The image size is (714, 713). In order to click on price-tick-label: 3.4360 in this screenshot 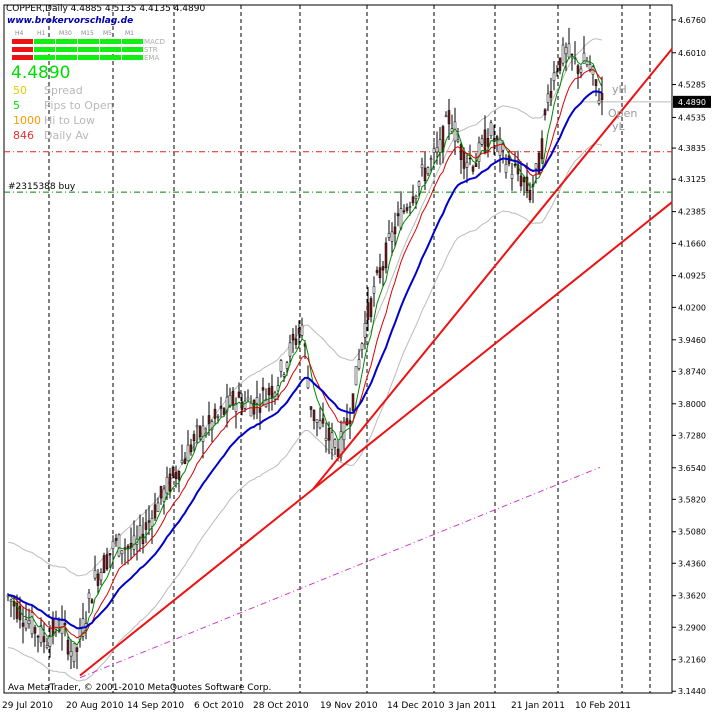, I will do `click(692, 563)`.